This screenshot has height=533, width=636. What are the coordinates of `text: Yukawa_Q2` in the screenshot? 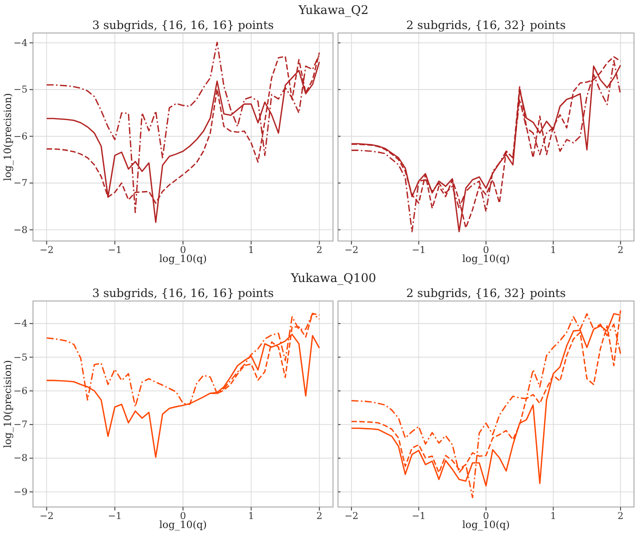 It's located at (333, 10).